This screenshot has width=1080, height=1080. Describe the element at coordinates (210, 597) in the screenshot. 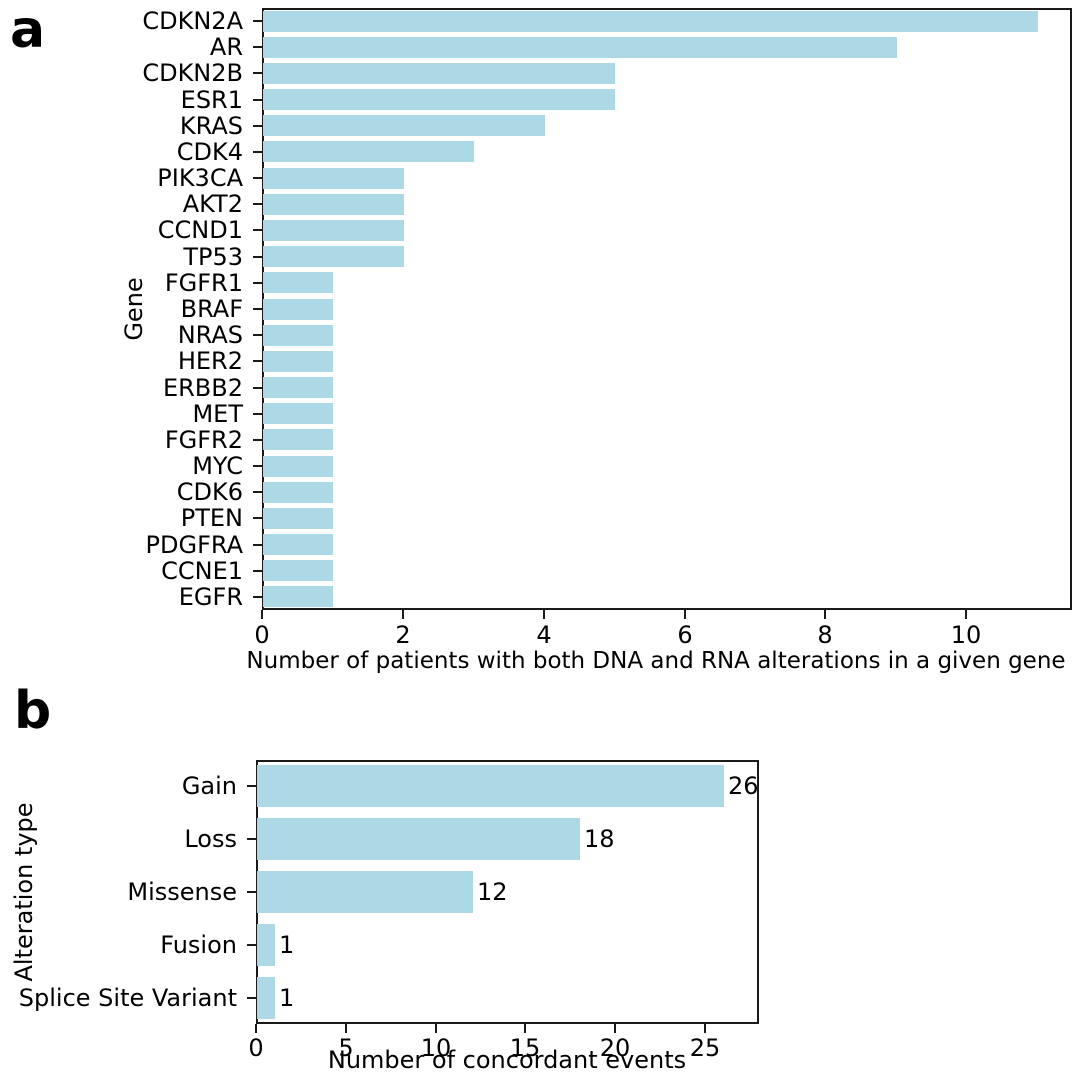

I see `y-tick-label: EGFR` at that location.